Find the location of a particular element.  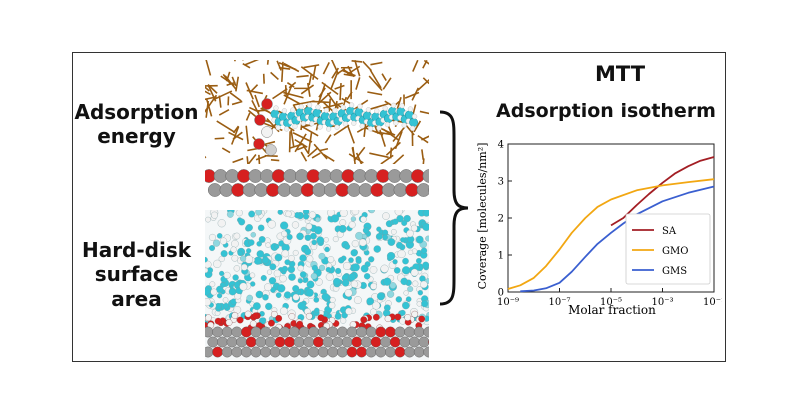

y-tick-label: 3 is located at coordinates (501, 182).